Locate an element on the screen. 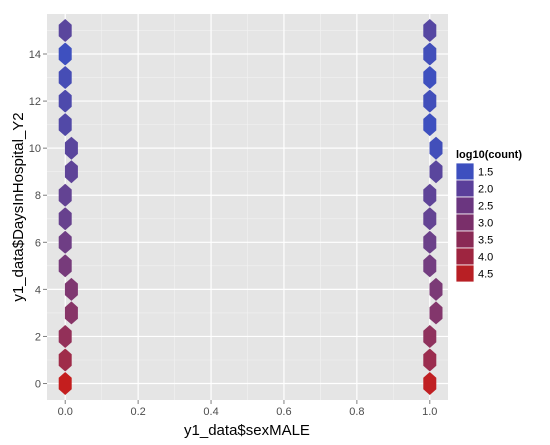 The image size is (550, 445). legend-label: 2.5 is located at coordinates (485, 207).